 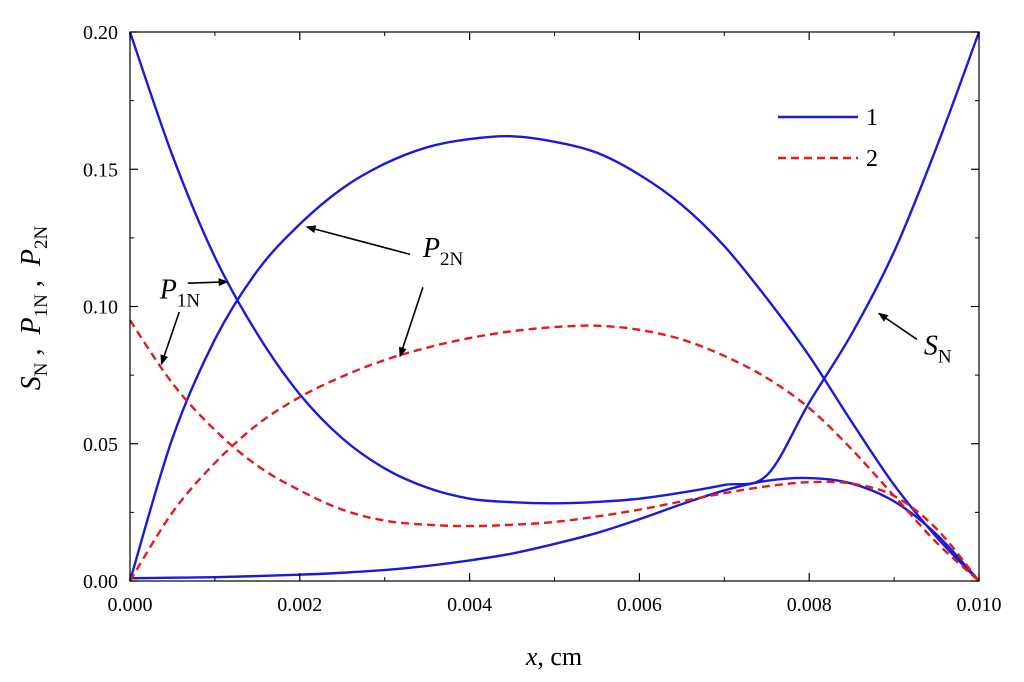 I want to click on x-tick-label: 0.000, so click(x=130, y=605).